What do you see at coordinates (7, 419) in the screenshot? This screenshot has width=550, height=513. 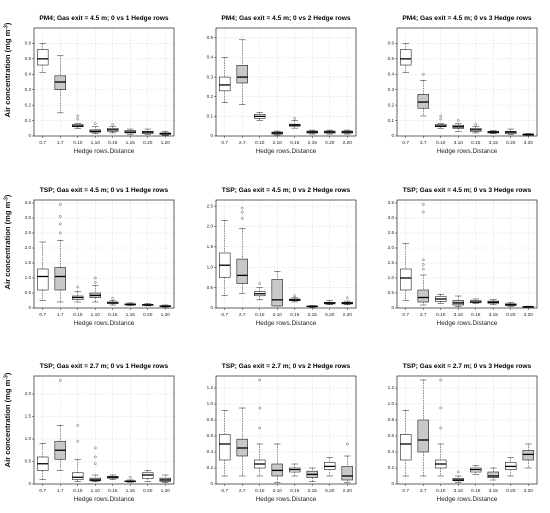 I see `y-axis-label-row-3: Air concentration (mg m-3)` at bounding box center [7, 419].